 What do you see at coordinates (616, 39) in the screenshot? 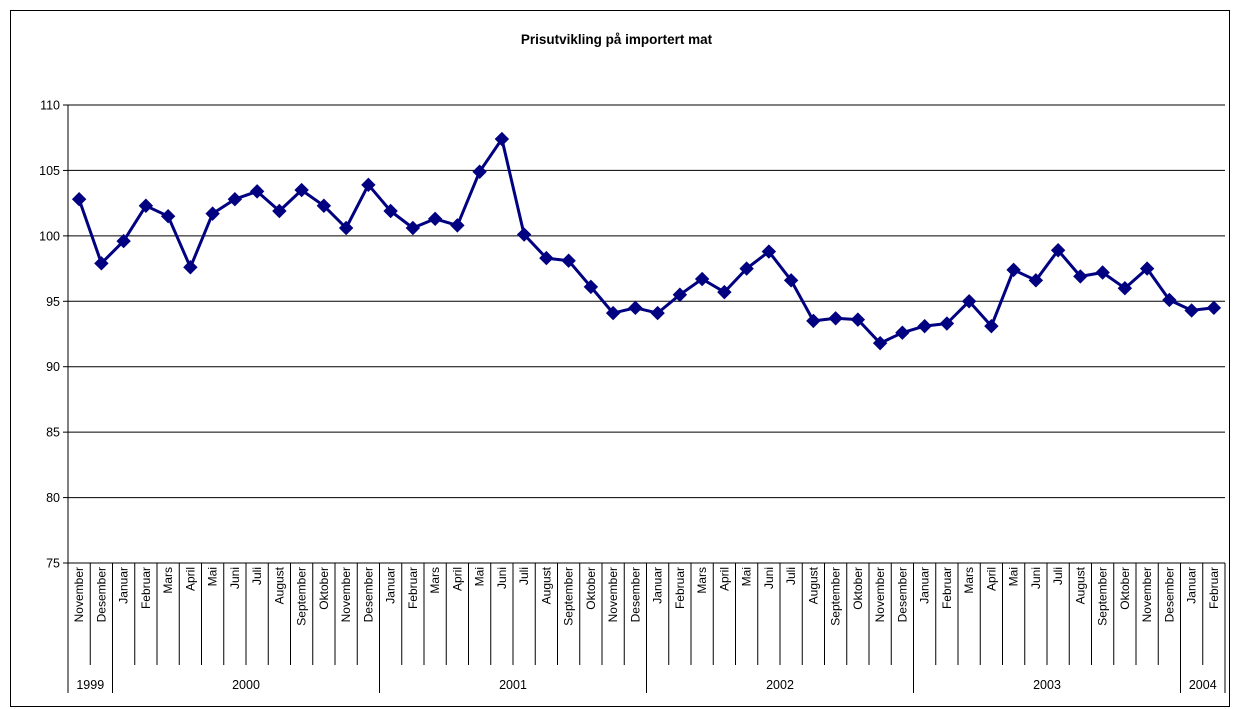
I see `chart-title: Prisutvikling på importert mat` at bounding box center [616, 39].